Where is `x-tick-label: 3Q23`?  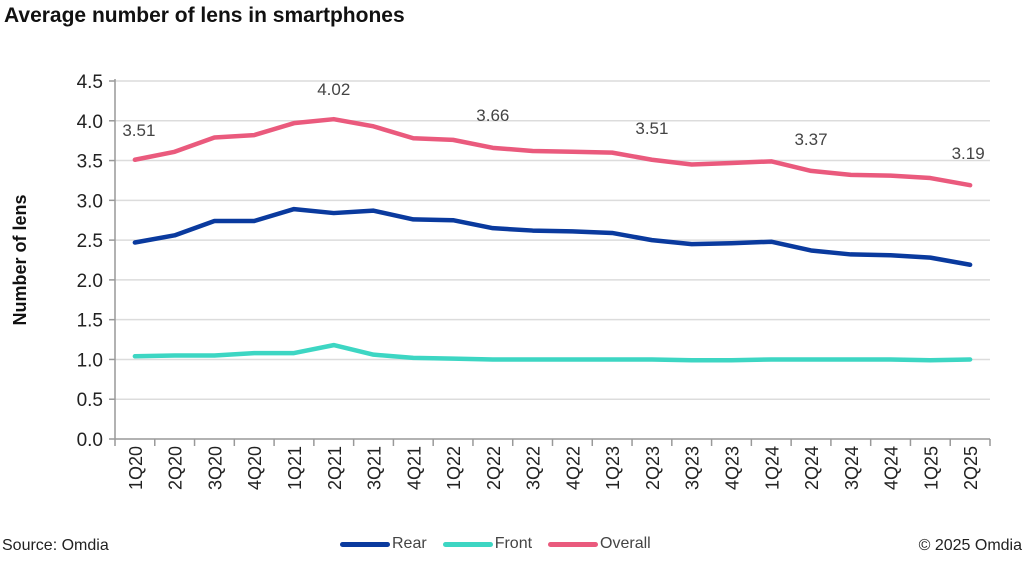 x-tick-label: 3Q23 is located at coordinates (693, 468).